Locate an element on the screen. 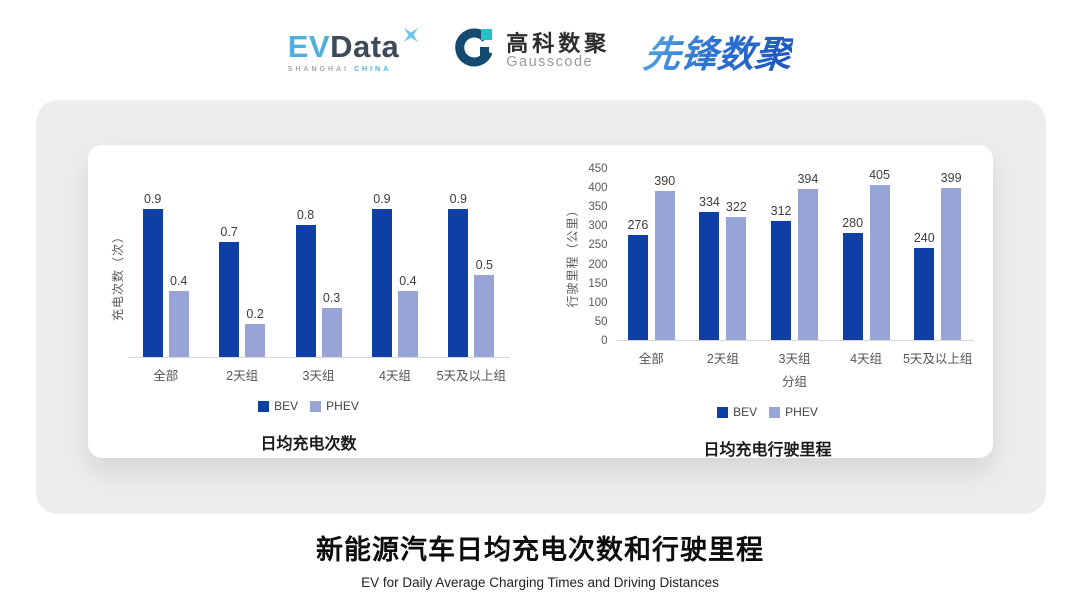 This screenshot has width=1080, height=608. bar-group: 276 390 is located at coordinates (652, 254).